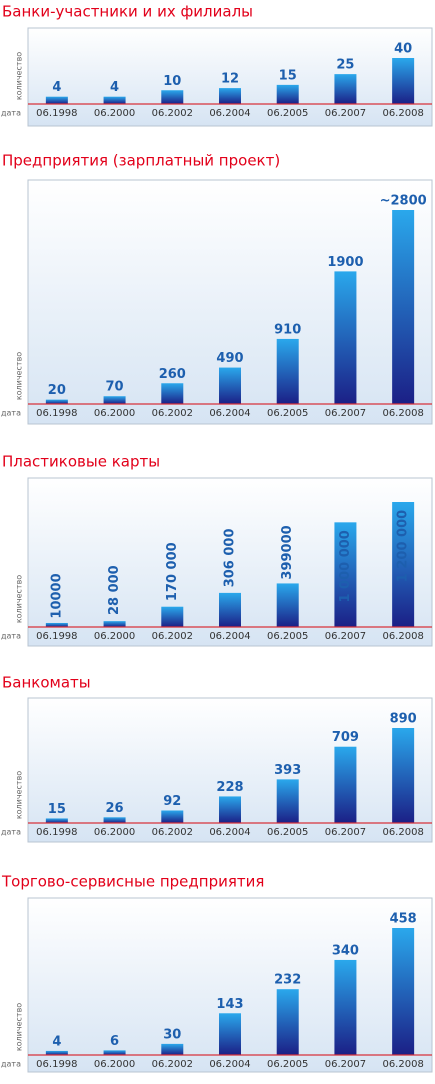 The width and height of the screenshot is (435, 1084). What do you see at coordinates (230, 79) in the screenshot?
I see `value-label: 12` at bounding box center [230, 79].